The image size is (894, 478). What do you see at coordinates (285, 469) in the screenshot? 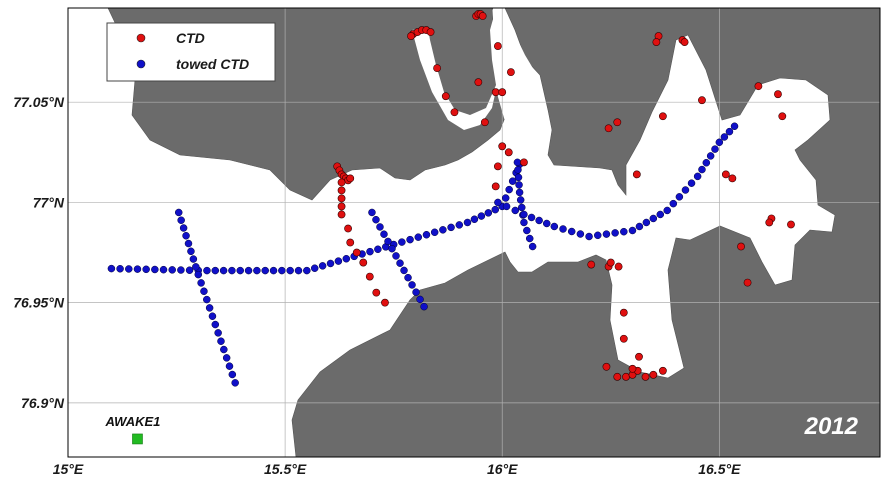
I see `longitude-tick-label: 15.5°E` at bounding box center [285, 469].